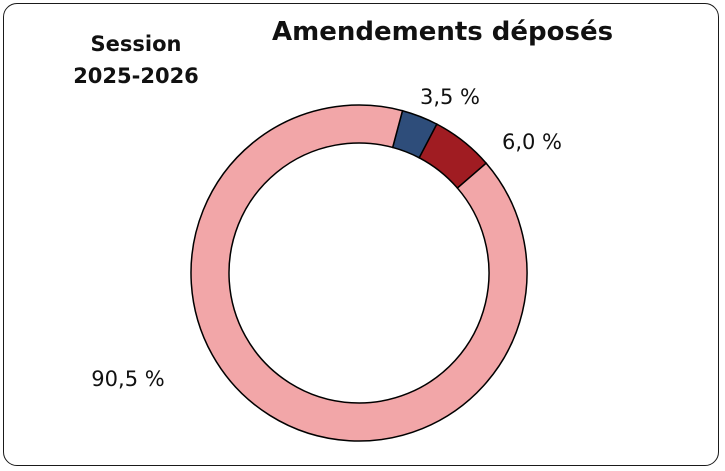 The height and width of the screenshot is (471, 725). What do you see at coordinates (136, 76) in the screenshot?
I see `session-label-line-2: 2025-2026` at bounding box center [136, 76].